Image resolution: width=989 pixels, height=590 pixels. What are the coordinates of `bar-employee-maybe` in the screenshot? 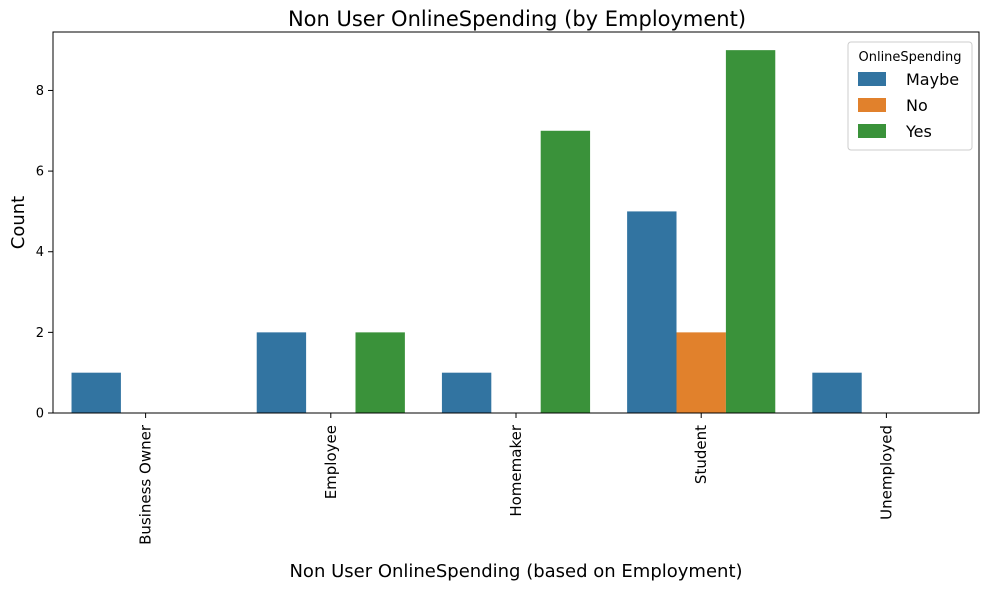 It's located at (281, 372).